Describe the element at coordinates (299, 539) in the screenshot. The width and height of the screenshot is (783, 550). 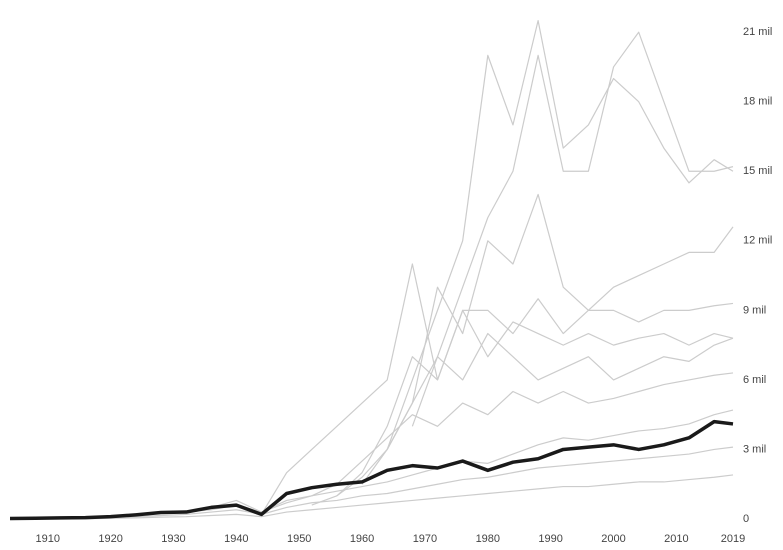
I see `x-tick-label: 1950` at that location.